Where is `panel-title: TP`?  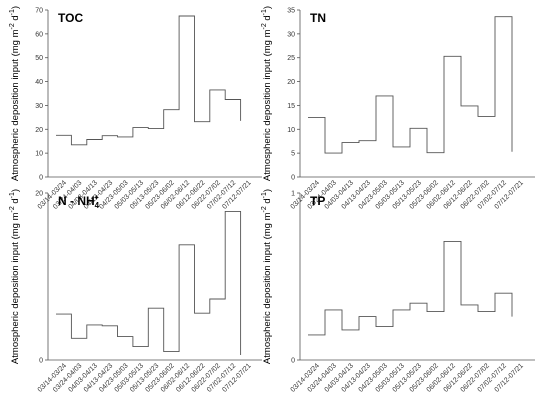
panel-title: TP is located at coordinates (317, 201).